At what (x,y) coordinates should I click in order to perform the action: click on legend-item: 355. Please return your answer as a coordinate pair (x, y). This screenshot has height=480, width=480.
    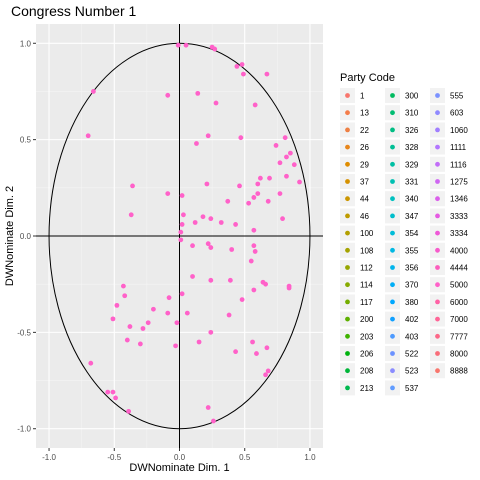
    Looking at the image, I should click on (402, 250).